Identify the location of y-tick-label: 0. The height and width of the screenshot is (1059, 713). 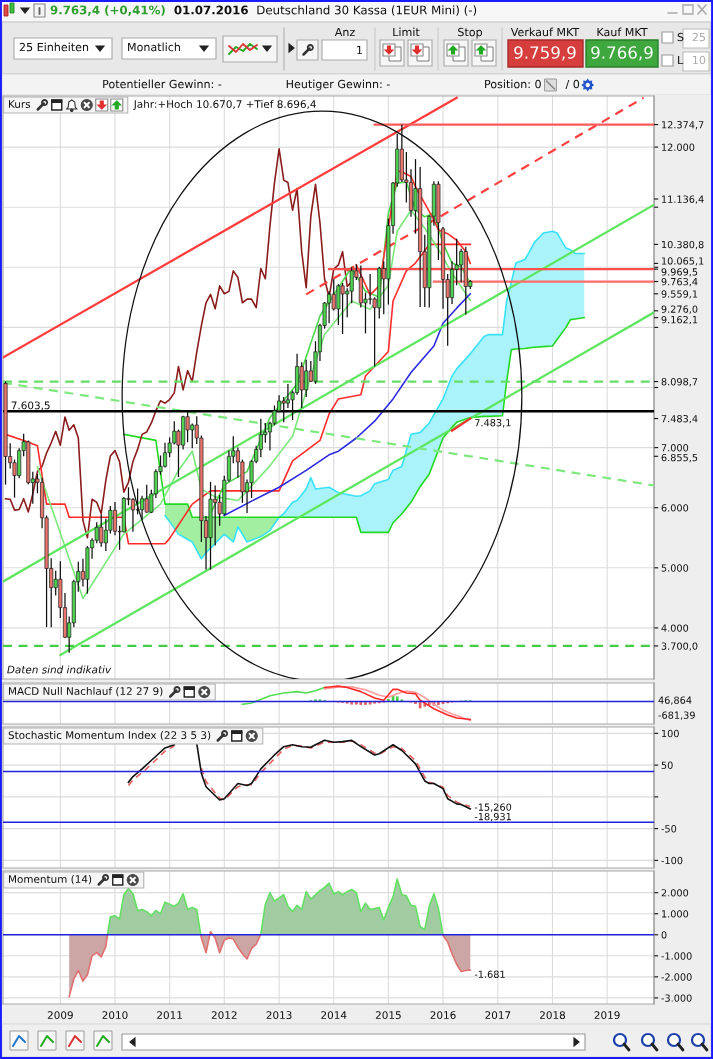
(664, 935).